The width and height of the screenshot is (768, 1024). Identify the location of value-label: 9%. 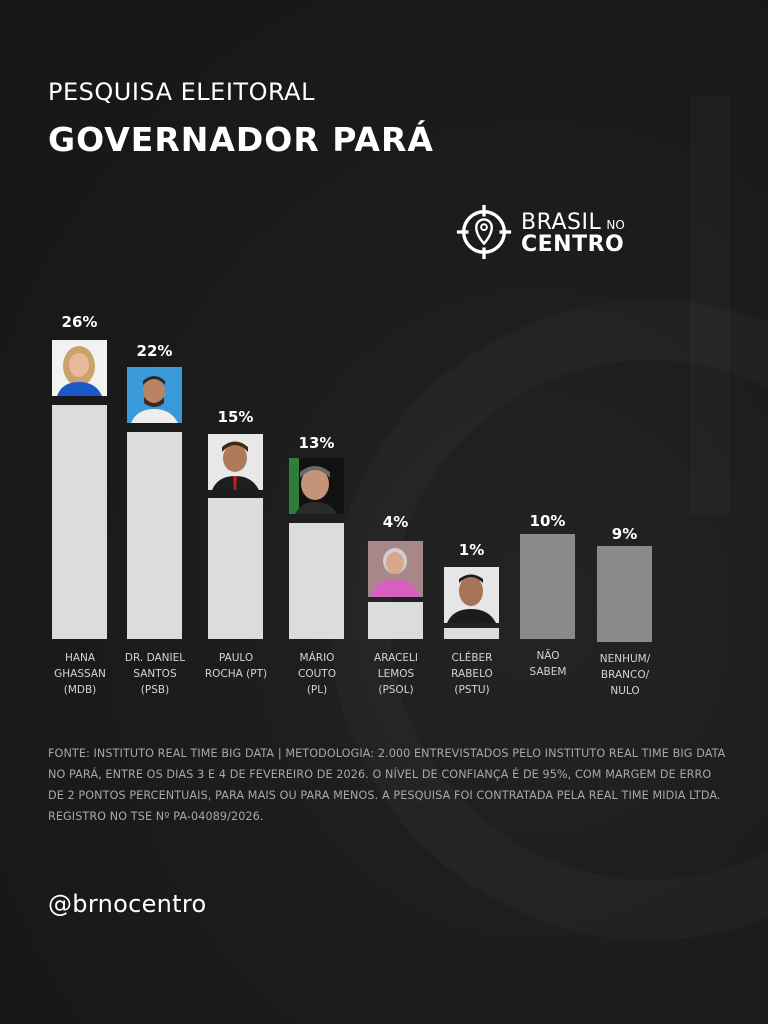
(624, 534).